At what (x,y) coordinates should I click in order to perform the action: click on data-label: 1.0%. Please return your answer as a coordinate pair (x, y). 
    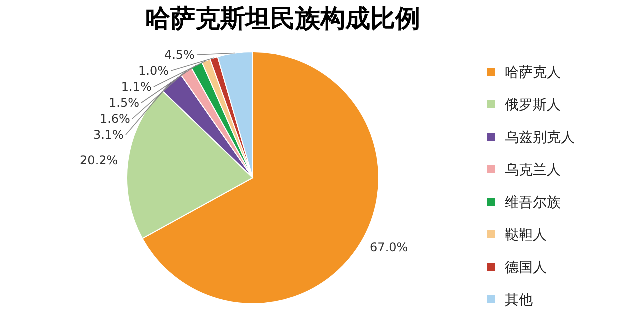
    Looking at the image, I should click on (154, 71).